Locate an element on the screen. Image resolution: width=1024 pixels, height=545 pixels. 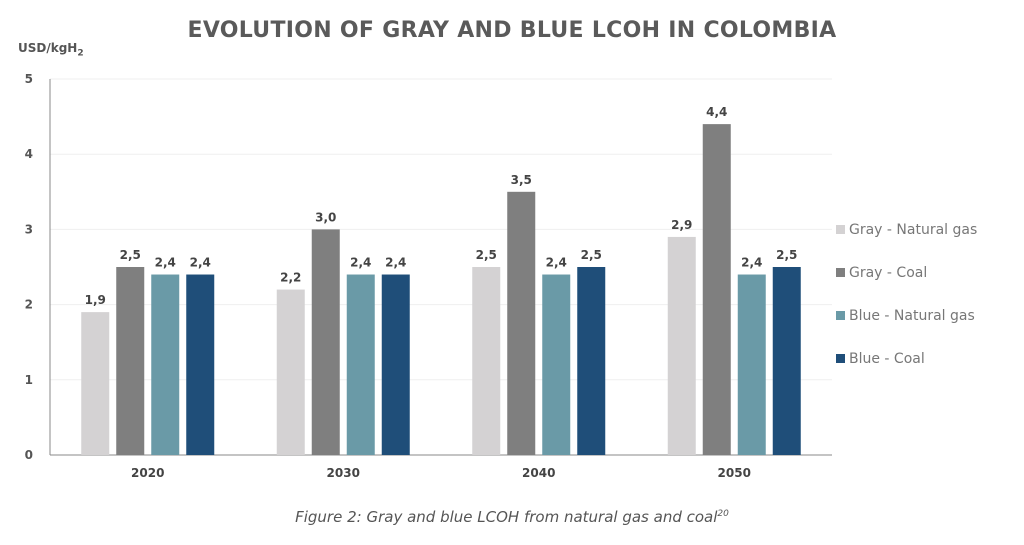
legend-item: Blue - Natural gas is located at coordinates (906, 315).